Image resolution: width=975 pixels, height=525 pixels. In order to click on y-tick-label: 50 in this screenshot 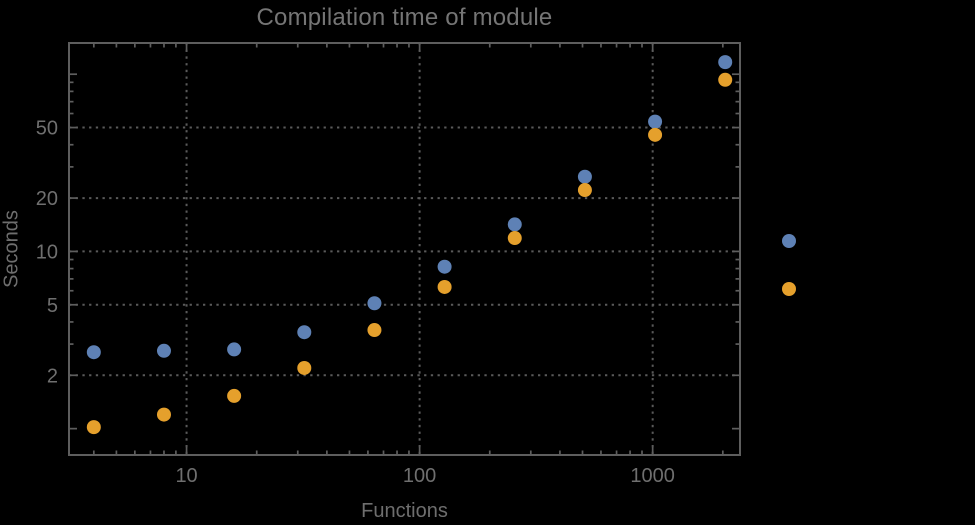, I will do `click(47, 129)`.